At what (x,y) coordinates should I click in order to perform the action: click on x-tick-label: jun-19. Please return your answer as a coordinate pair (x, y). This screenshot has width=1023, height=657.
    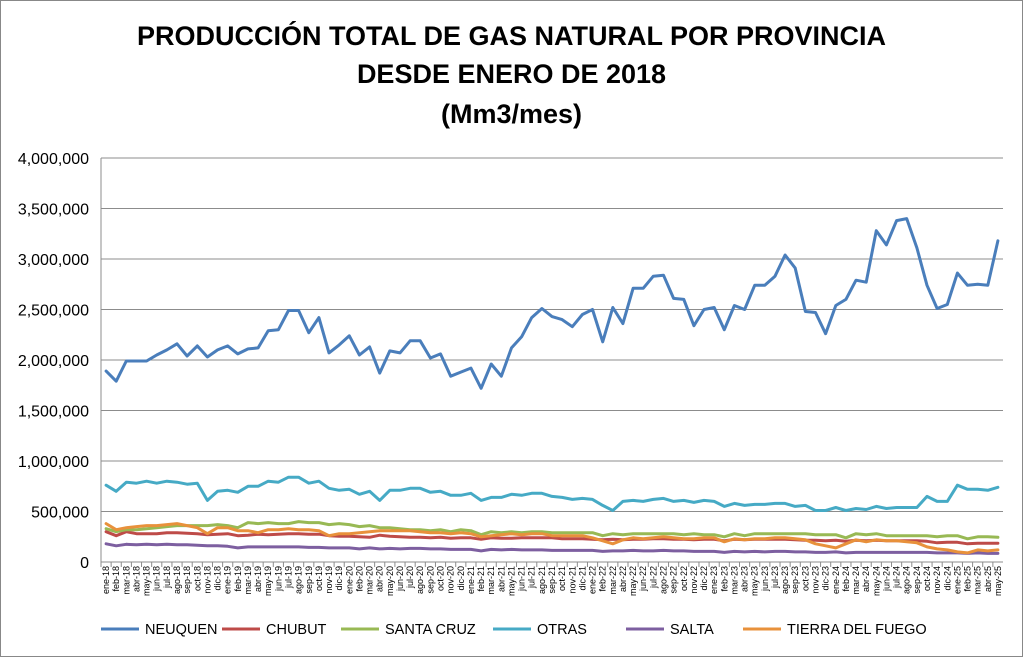
    Looking at the image, I should click on (278, 579).